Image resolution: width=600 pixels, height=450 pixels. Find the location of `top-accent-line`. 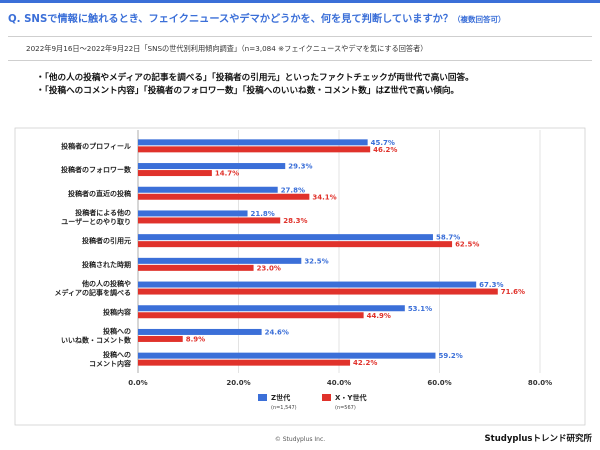

top-accent-line is located at coordinates (300, 1).